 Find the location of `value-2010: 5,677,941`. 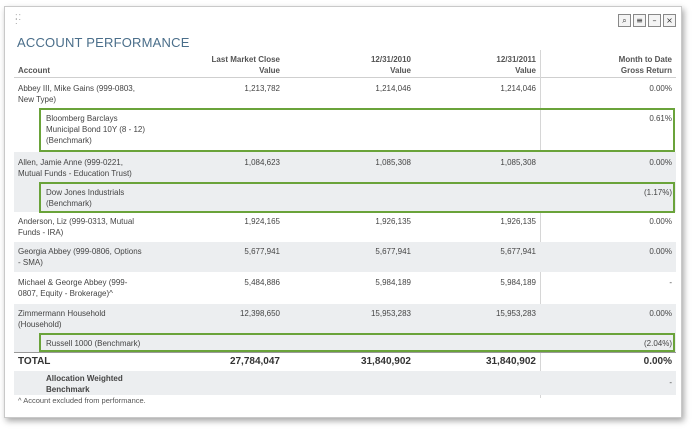

value-2010: 5,677,941 is located at coordinates (393, 251).